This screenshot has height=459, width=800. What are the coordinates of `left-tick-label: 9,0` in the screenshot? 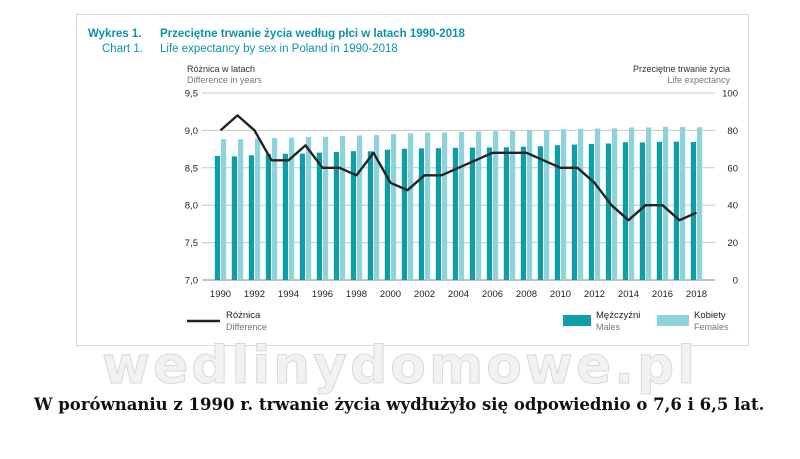 It's located at (191, 131).